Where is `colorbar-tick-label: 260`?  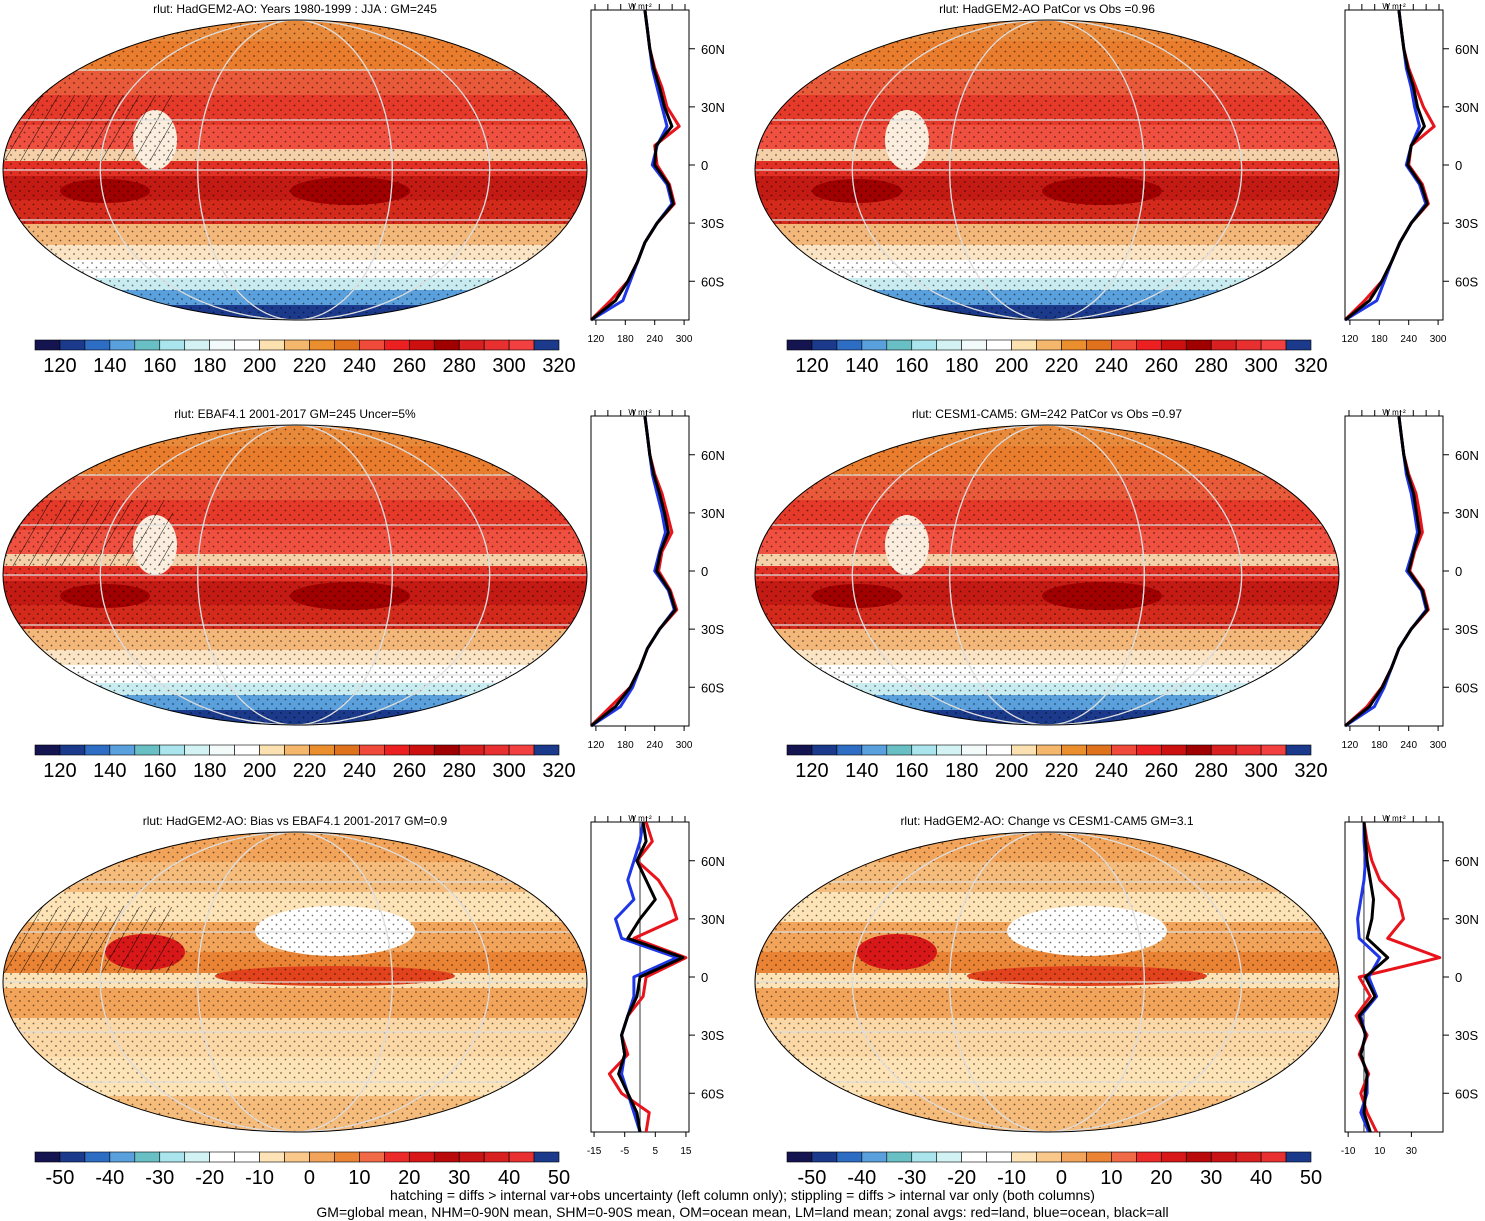 colorbar-tick-label: 260 is located at coordinates (409, 771).